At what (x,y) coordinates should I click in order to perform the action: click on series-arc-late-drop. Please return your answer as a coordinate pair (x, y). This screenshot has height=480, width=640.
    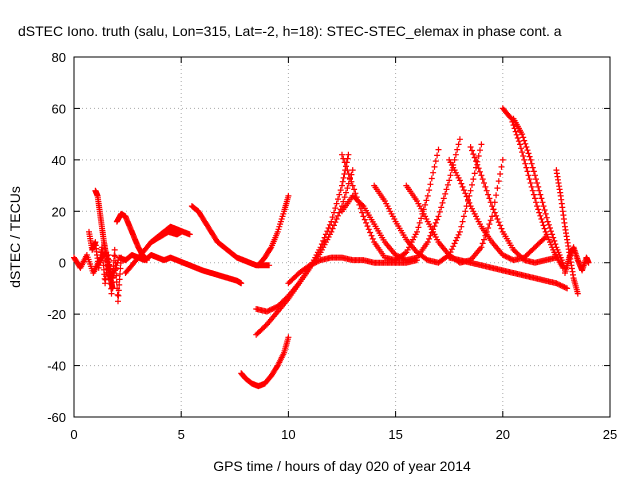
    Looking at the image, I should click on (567, 232).